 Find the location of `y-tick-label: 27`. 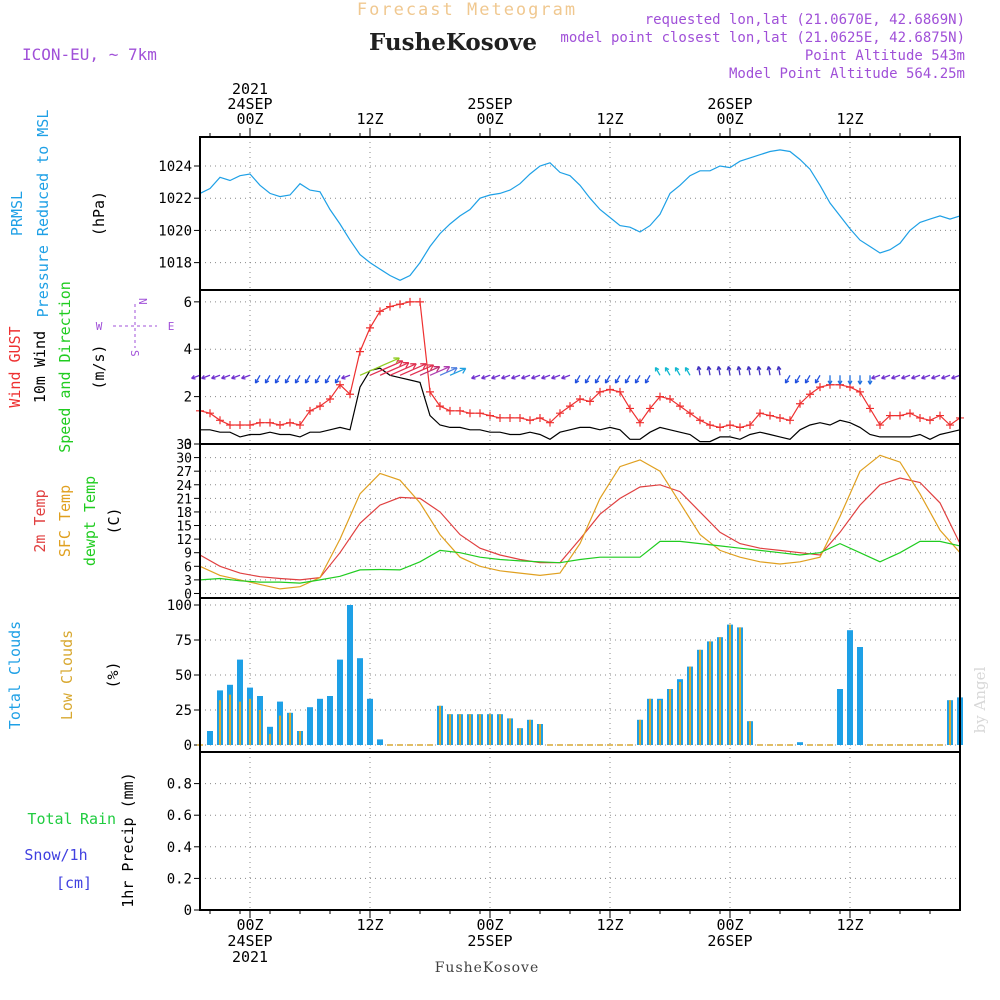

y-tick-label: 27 is located at coordinates (184, 472).